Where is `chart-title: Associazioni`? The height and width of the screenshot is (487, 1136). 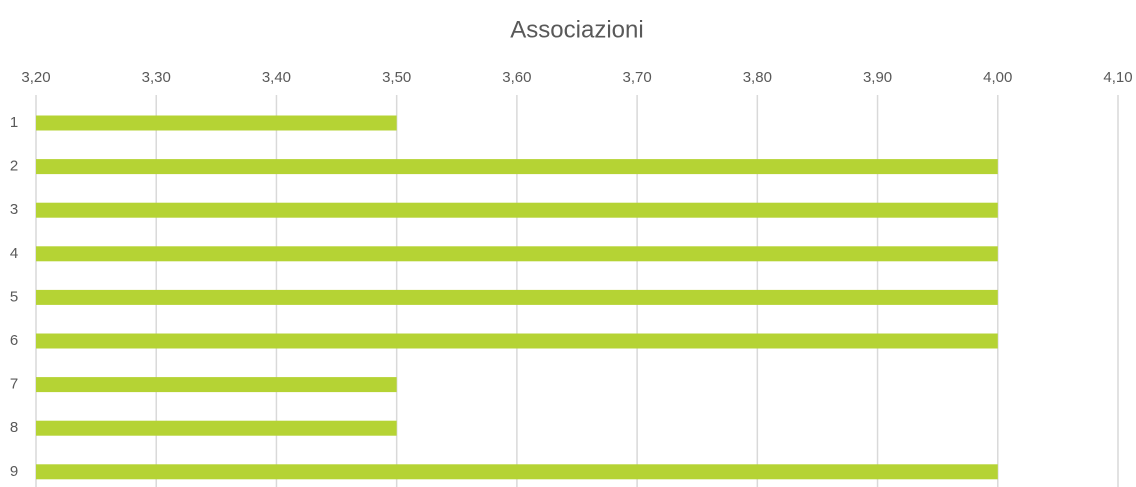
chart-title: Associazioni is located at coordinates (576, 29).